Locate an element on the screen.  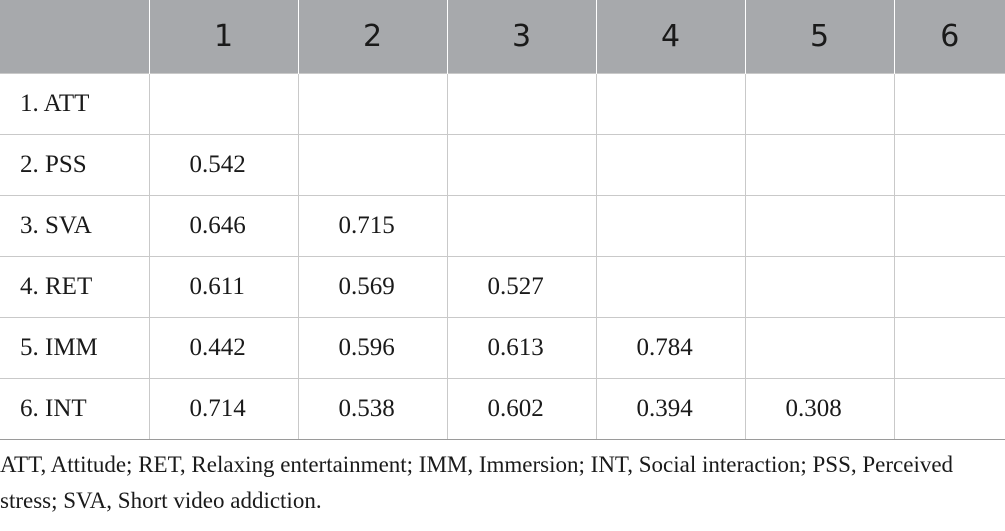
table-row: 5. IMM 0.442 0.596 0.613 0.784 is located at coordinates (502, 348).